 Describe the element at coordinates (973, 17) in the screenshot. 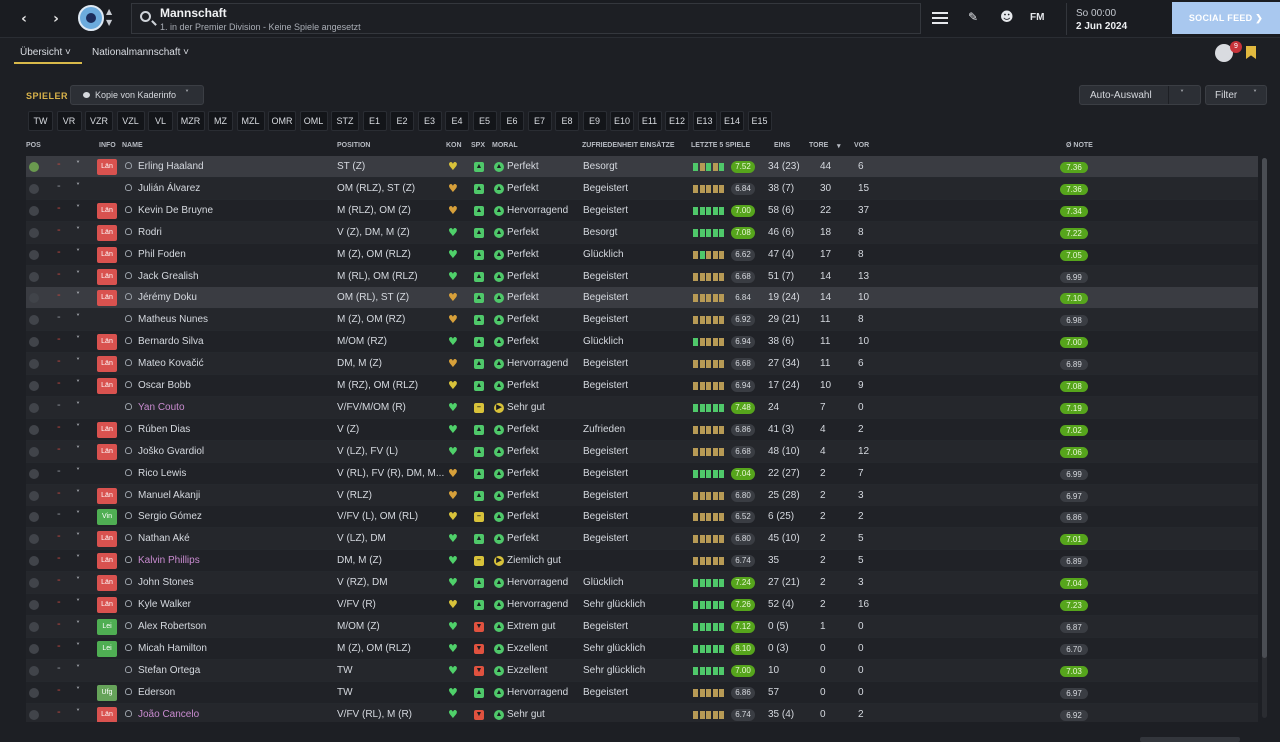

I see `edit-icon: ✎` at that location.